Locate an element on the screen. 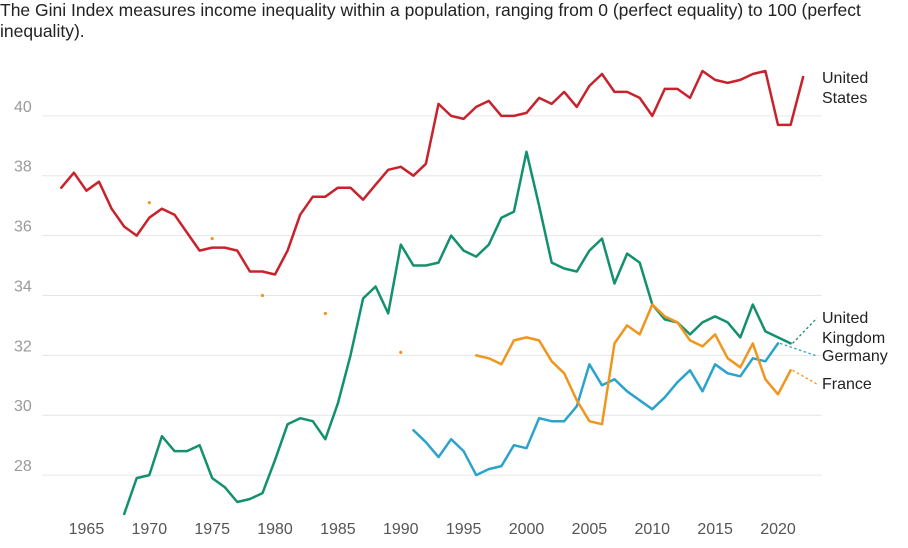  series-label-line: Germany is located at coordinates (855, 356).